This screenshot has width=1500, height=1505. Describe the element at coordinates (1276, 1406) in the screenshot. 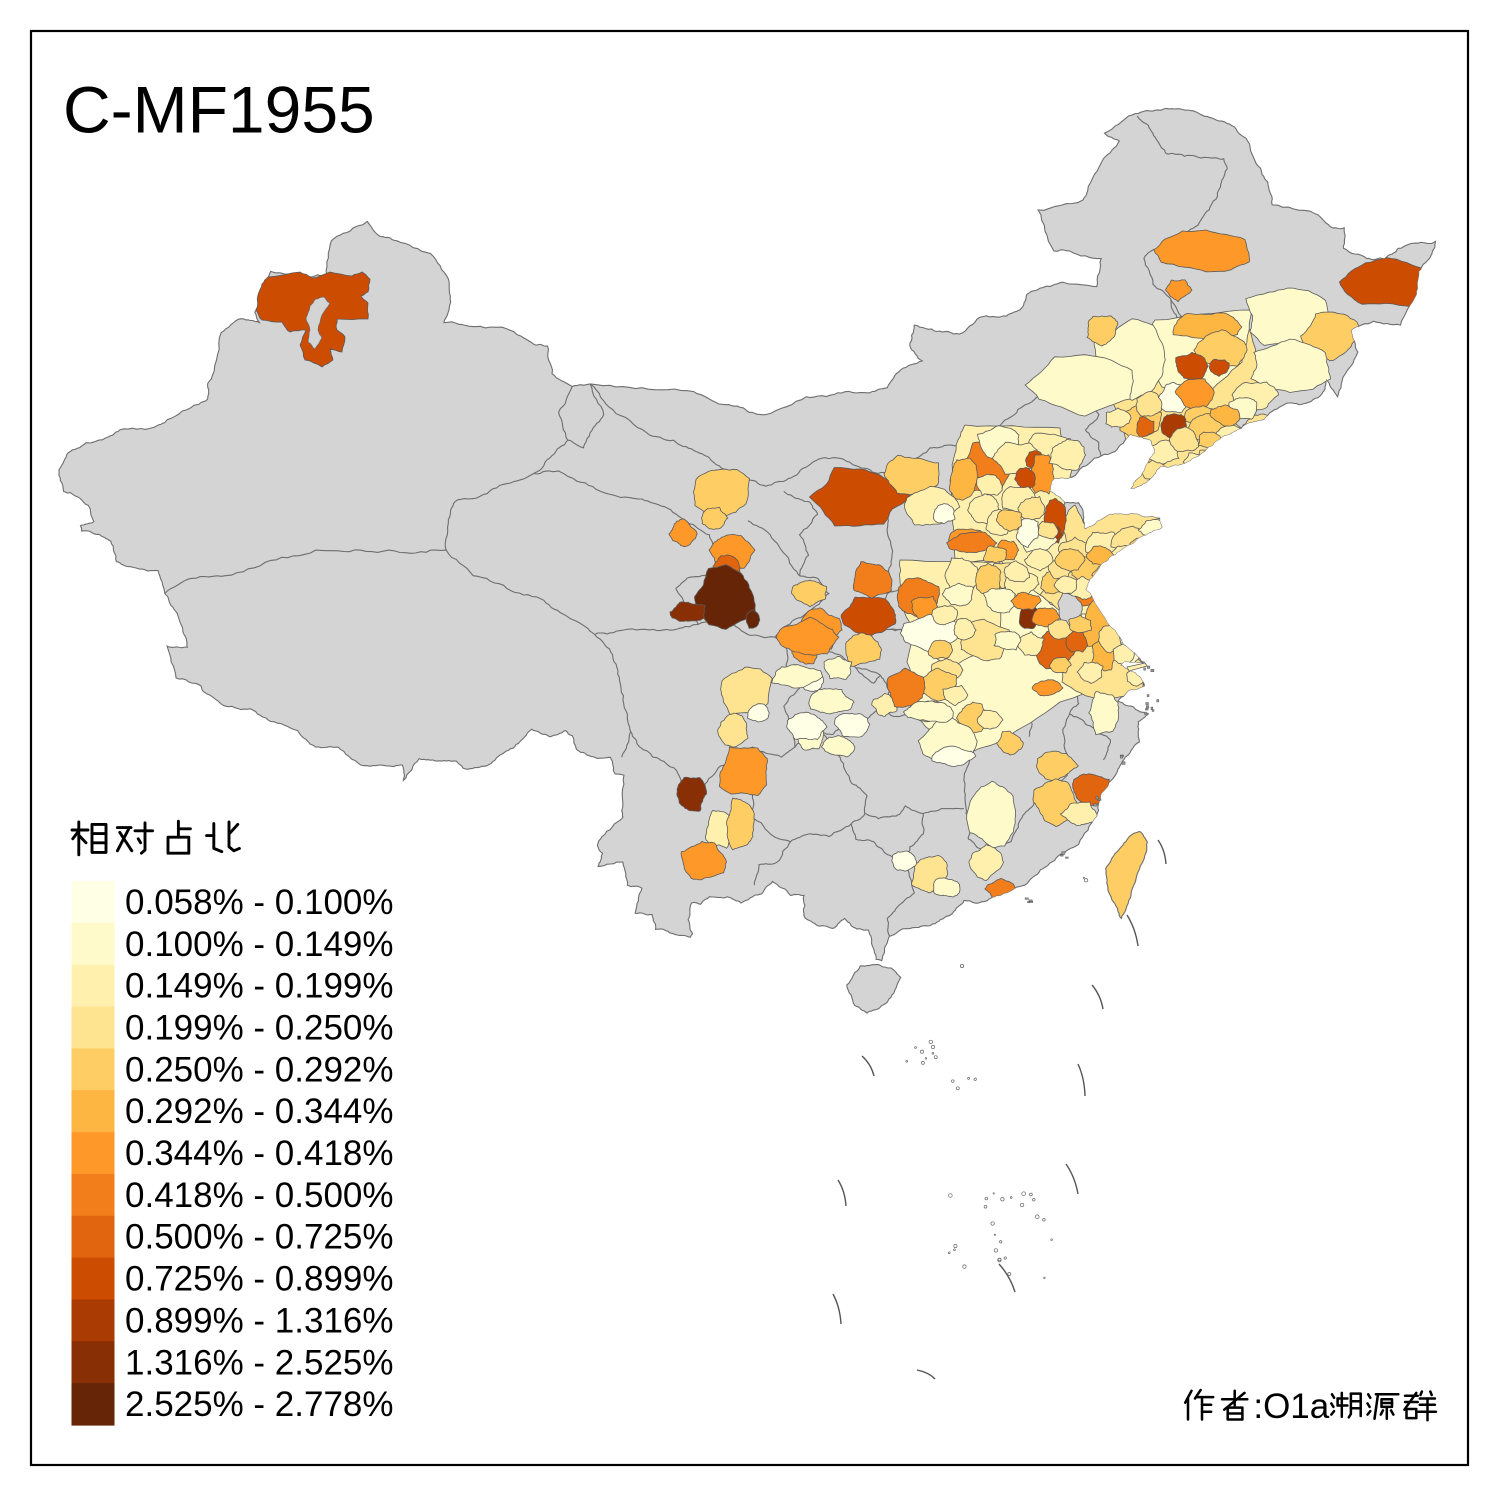

I see `svg-text: O` at that location.